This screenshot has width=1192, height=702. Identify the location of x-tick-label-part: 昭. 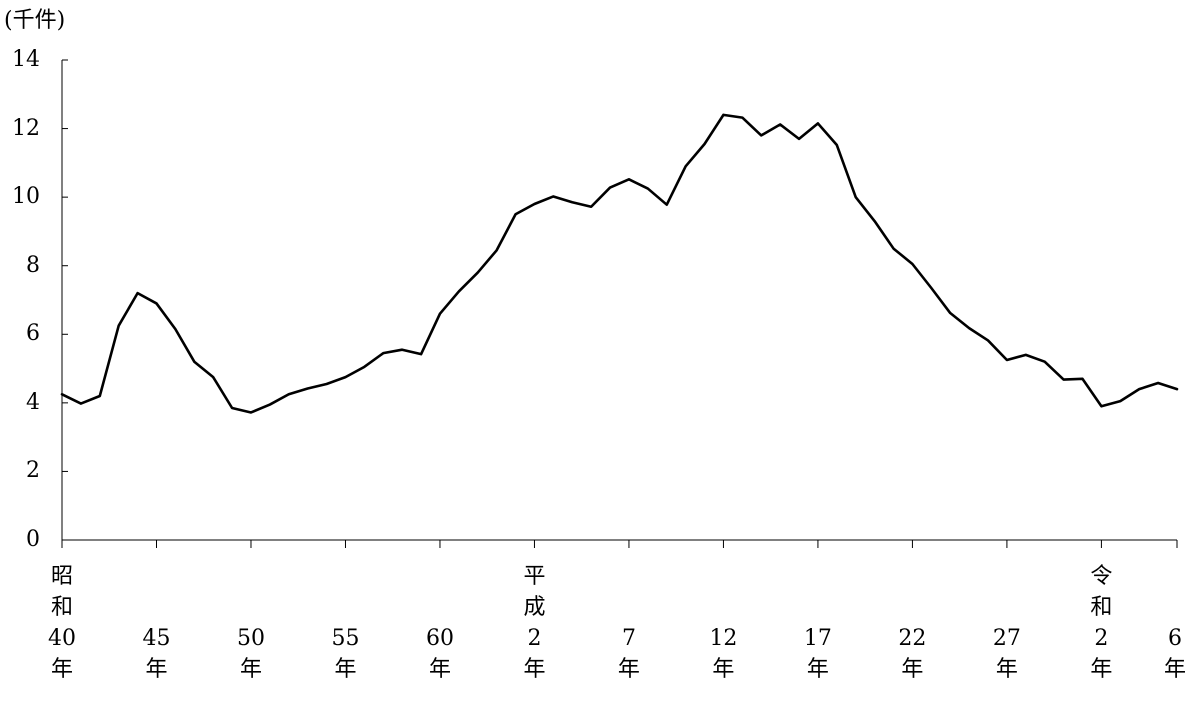
(61, 576).